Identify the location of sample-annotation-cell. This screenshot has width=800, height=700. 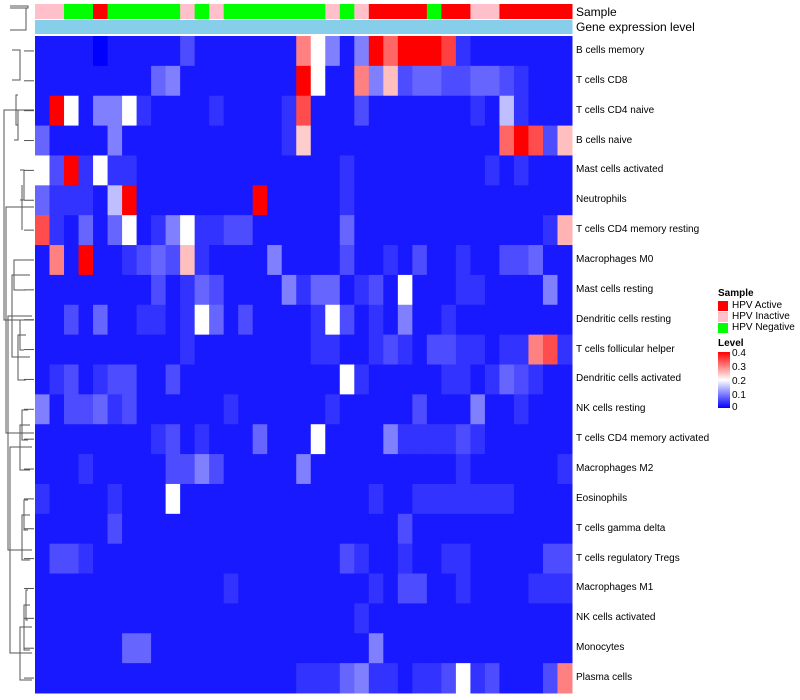
(202, 11).